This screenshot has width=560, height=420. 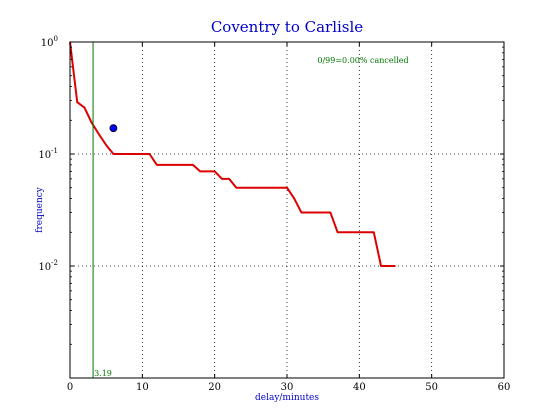 I want to click on x-tick-label: 30, so click(x=287, y=387).